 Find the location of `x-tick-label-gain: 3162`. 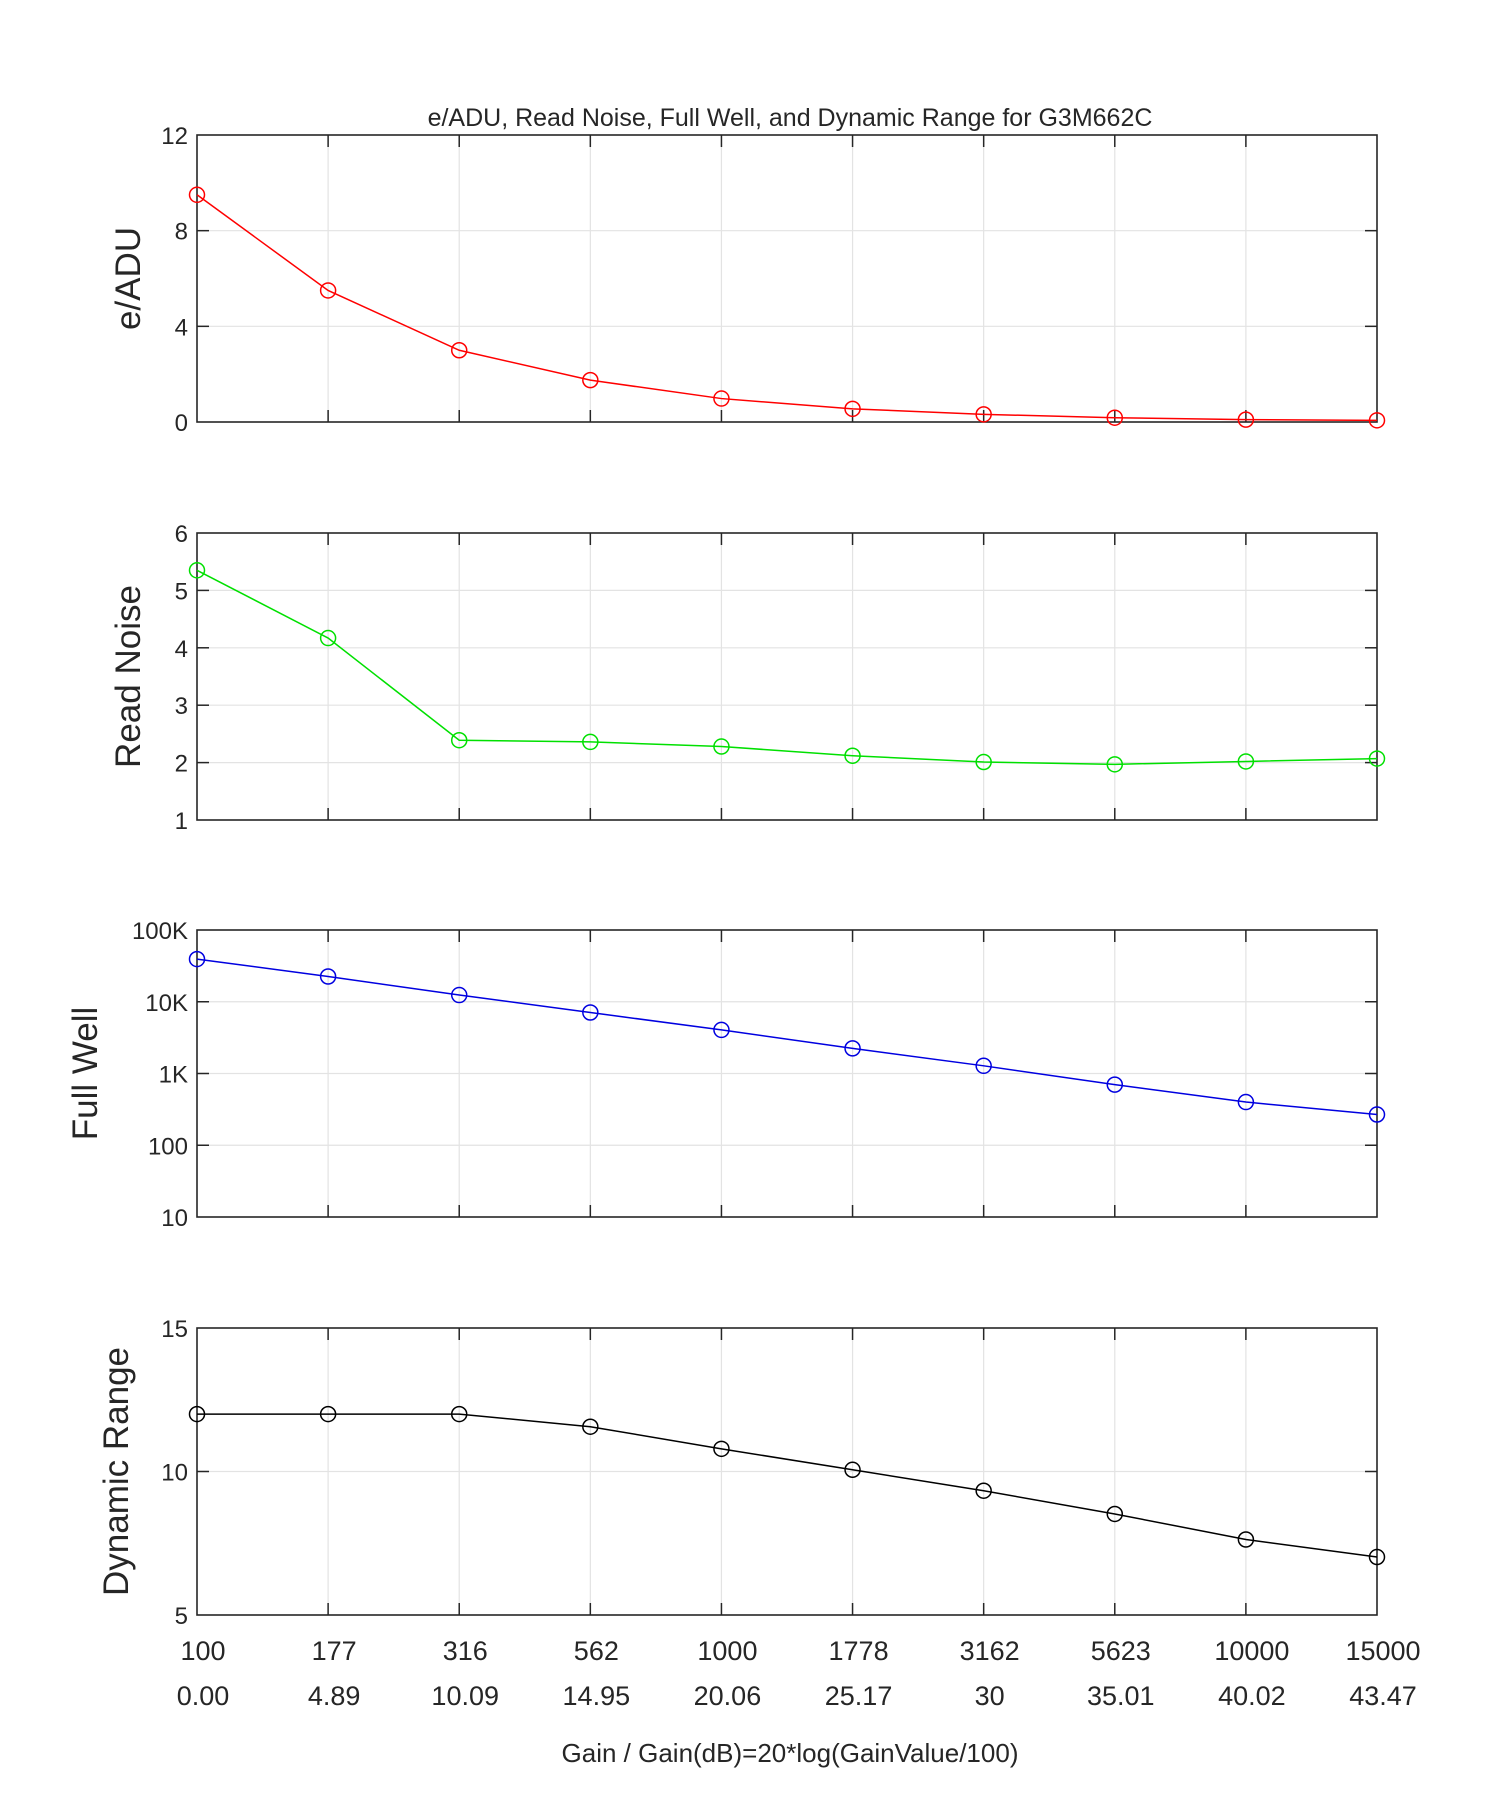

x-tick-label-gain: 3162 is located at coordinates (990, 1651).